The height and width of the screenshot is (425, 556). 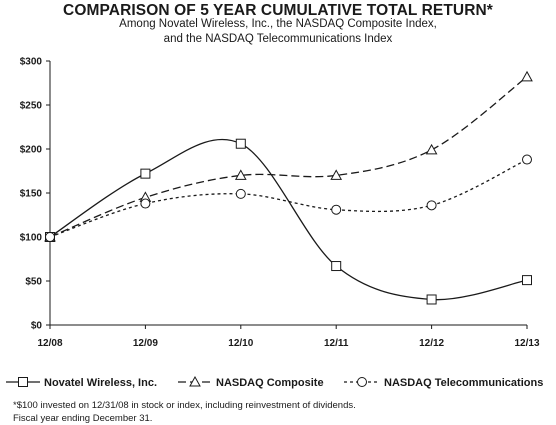 What do you see at coordinates (270, 383) in the screenshot?
I see `legend-label: NASDAQ Composite` at bounding box center [270, 383].